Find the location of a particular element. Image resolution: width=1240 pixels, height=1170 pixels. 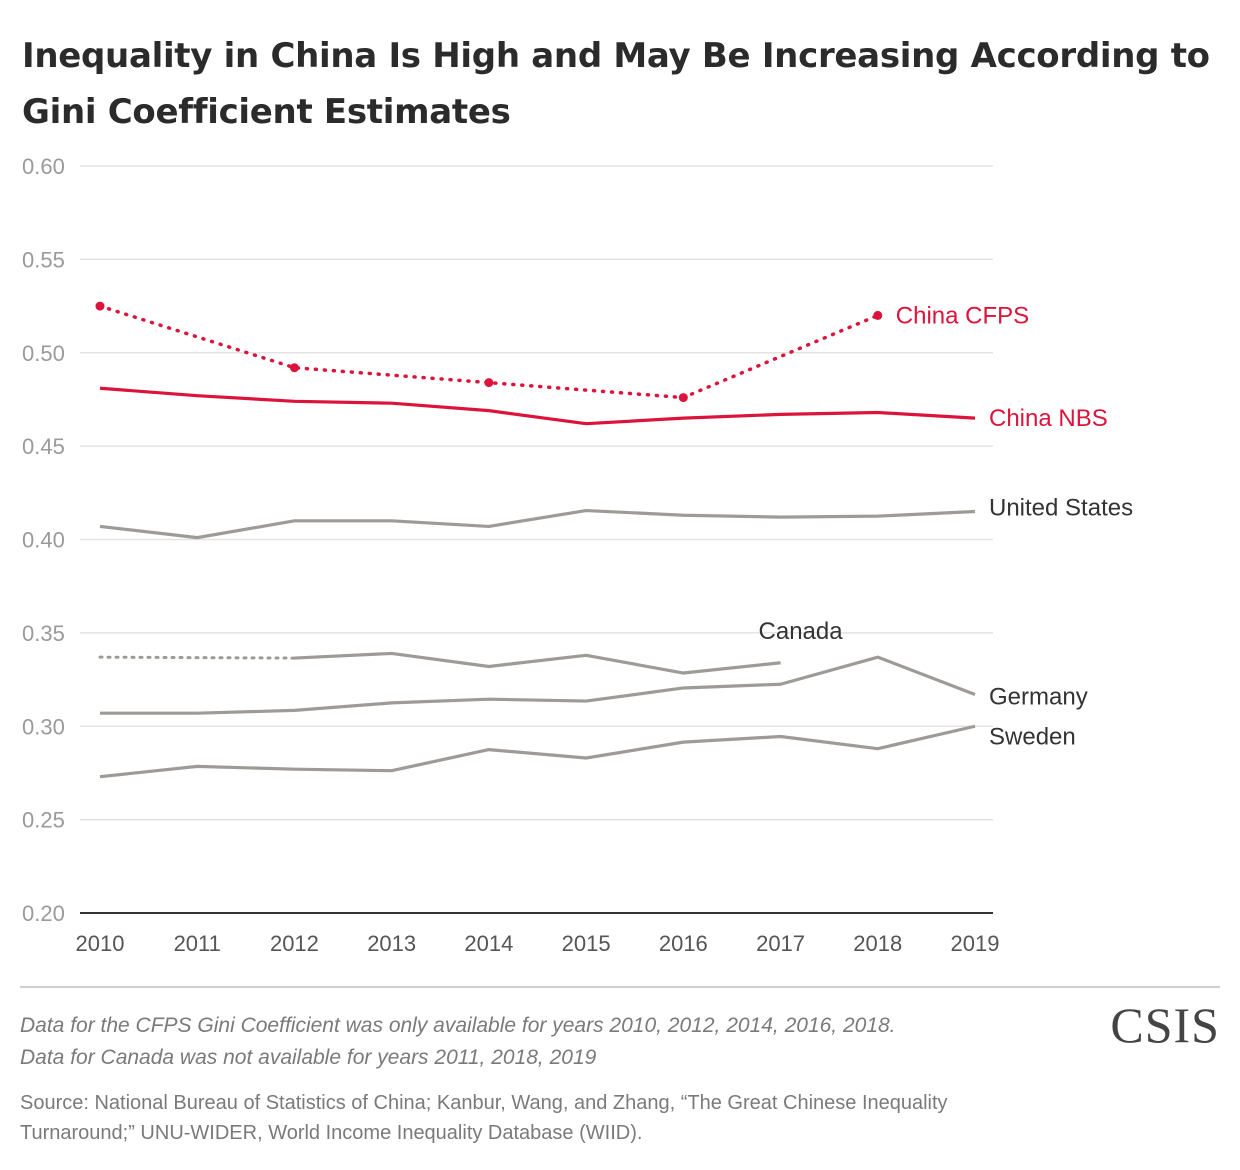

series-label-china-nbs: China NBS is located at coordinates (1048, 418).